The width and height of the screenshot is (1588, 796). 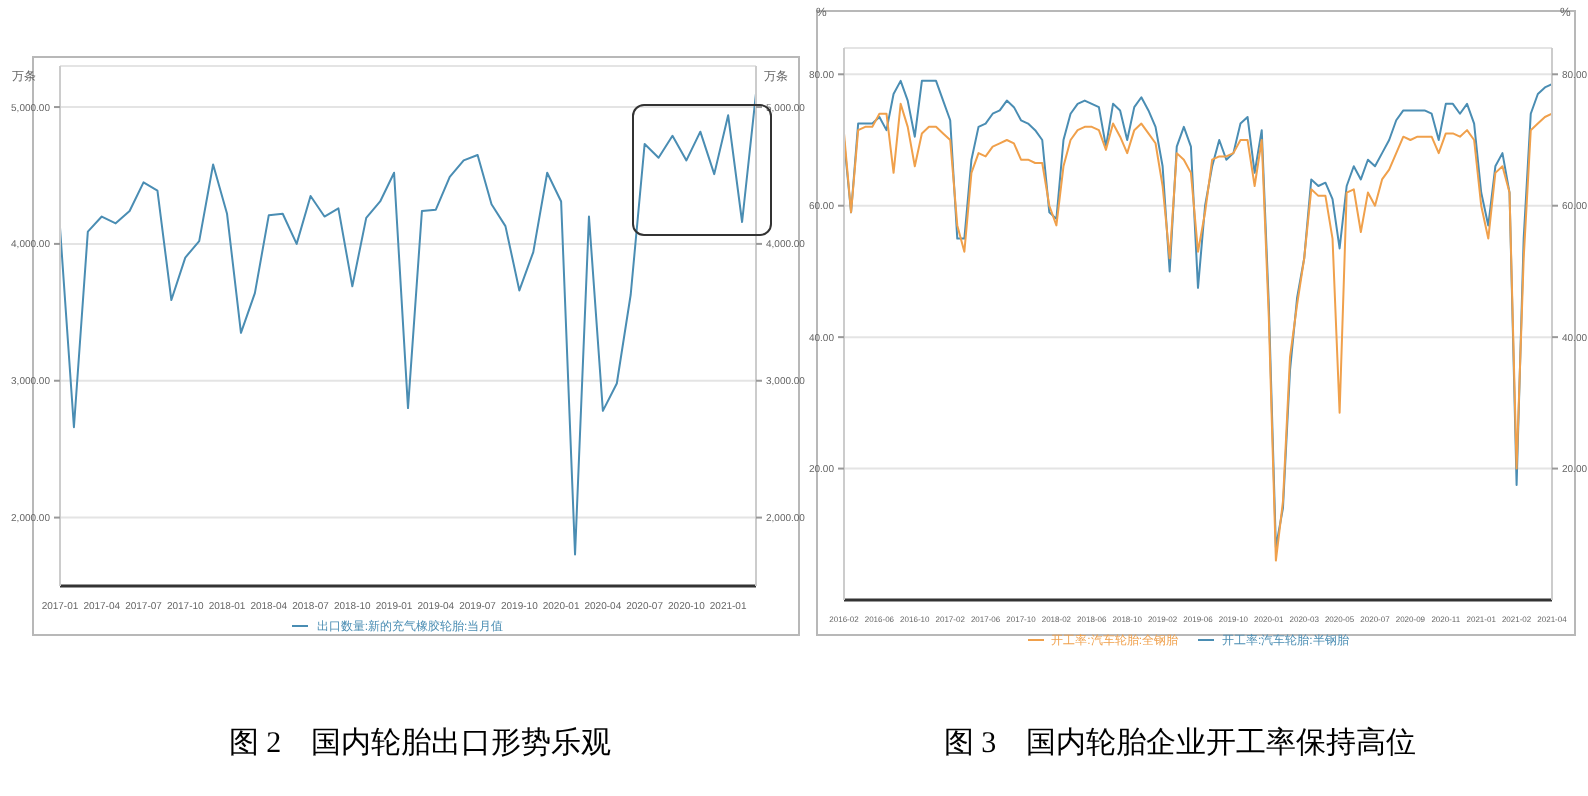 What do you see at coordinates (1180, 743) in the screenshot?
I see `text: 图 3 国内轮胎企业开工率保持高位` at bounding box center [1180, 743].